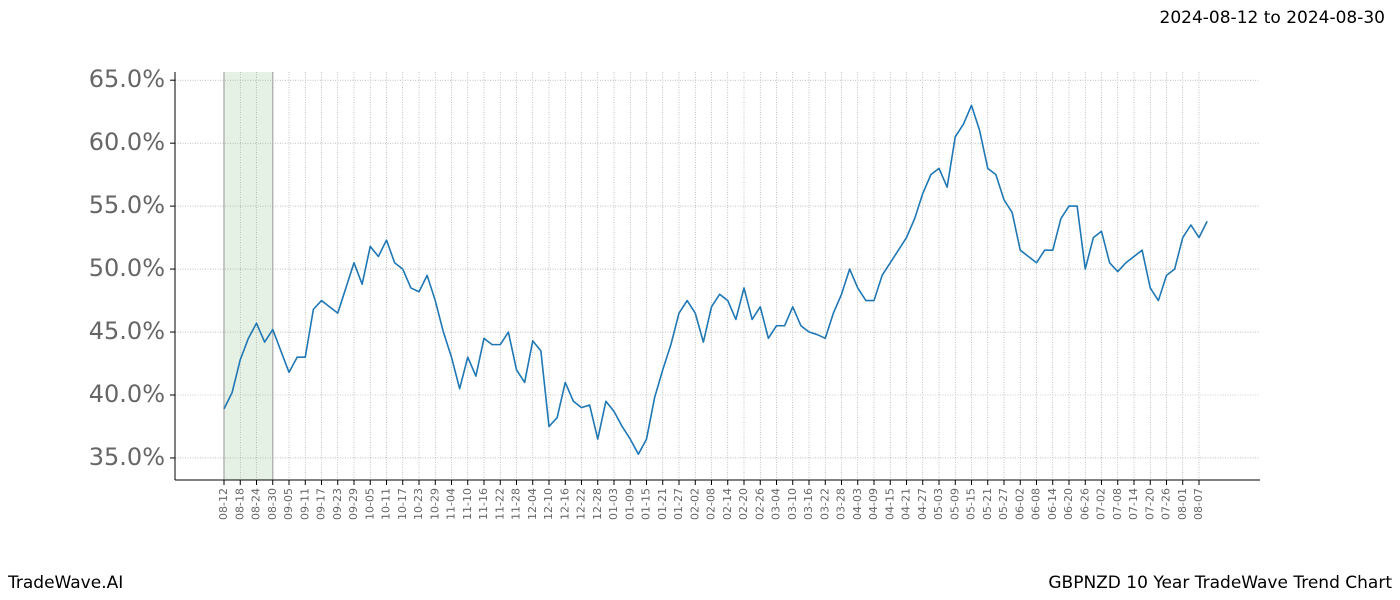 Image resolution: width=1400 pixels, height=600 pixels. I want to click on x-tick-label: 10-17, so click(402, 504).